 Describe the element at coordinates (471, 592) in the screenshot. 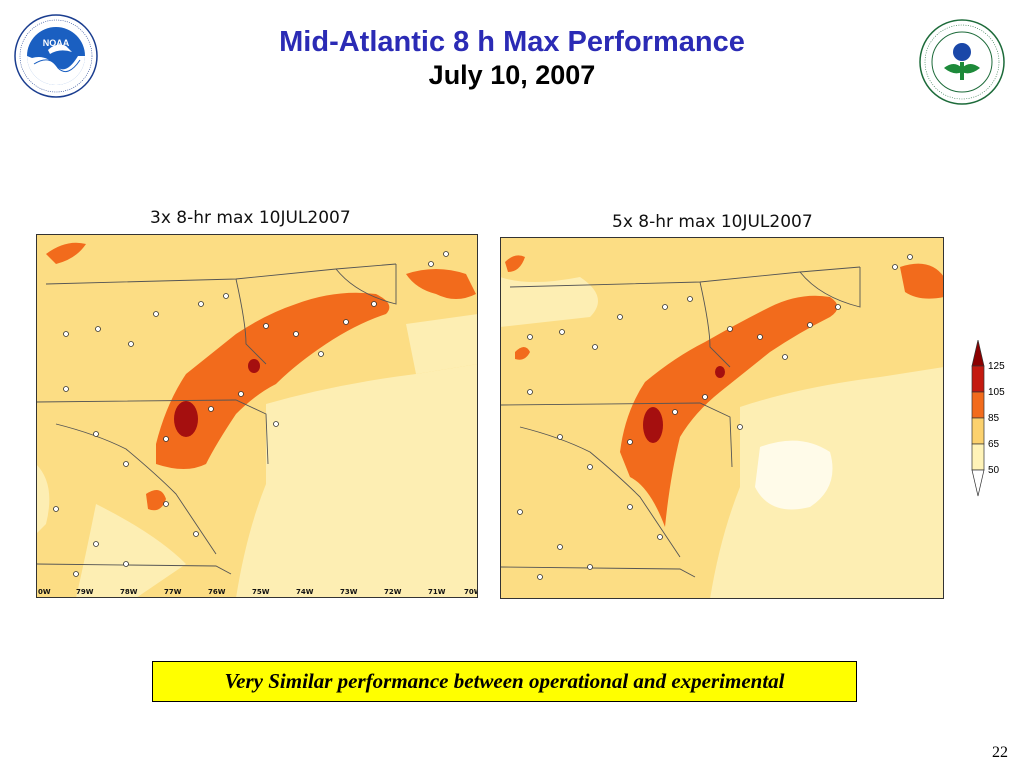

I see `lon-tick-label: 70W` at that location.